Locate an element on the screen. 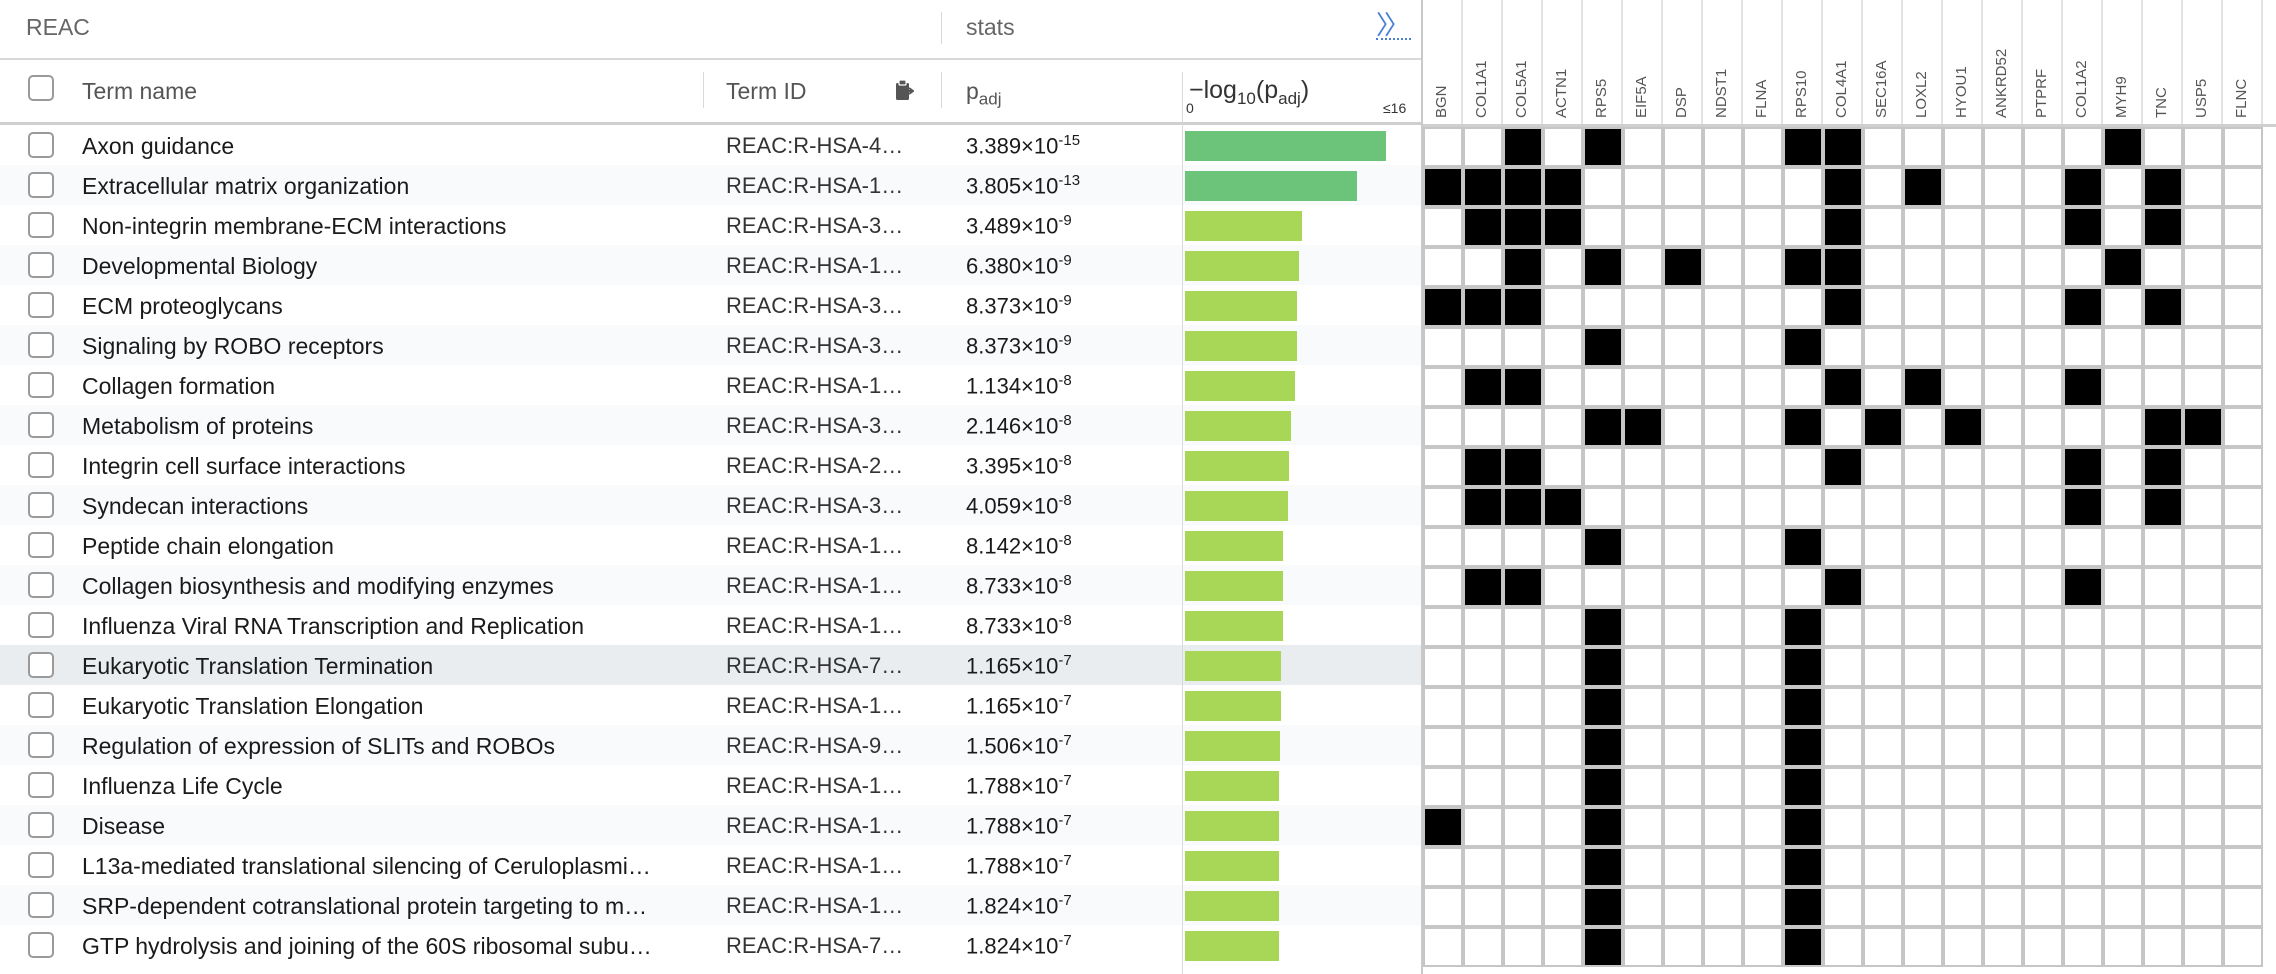 The width and height of the screenshot is (2276, 974). select-all-checkbox is located at coordinates (41, 88).